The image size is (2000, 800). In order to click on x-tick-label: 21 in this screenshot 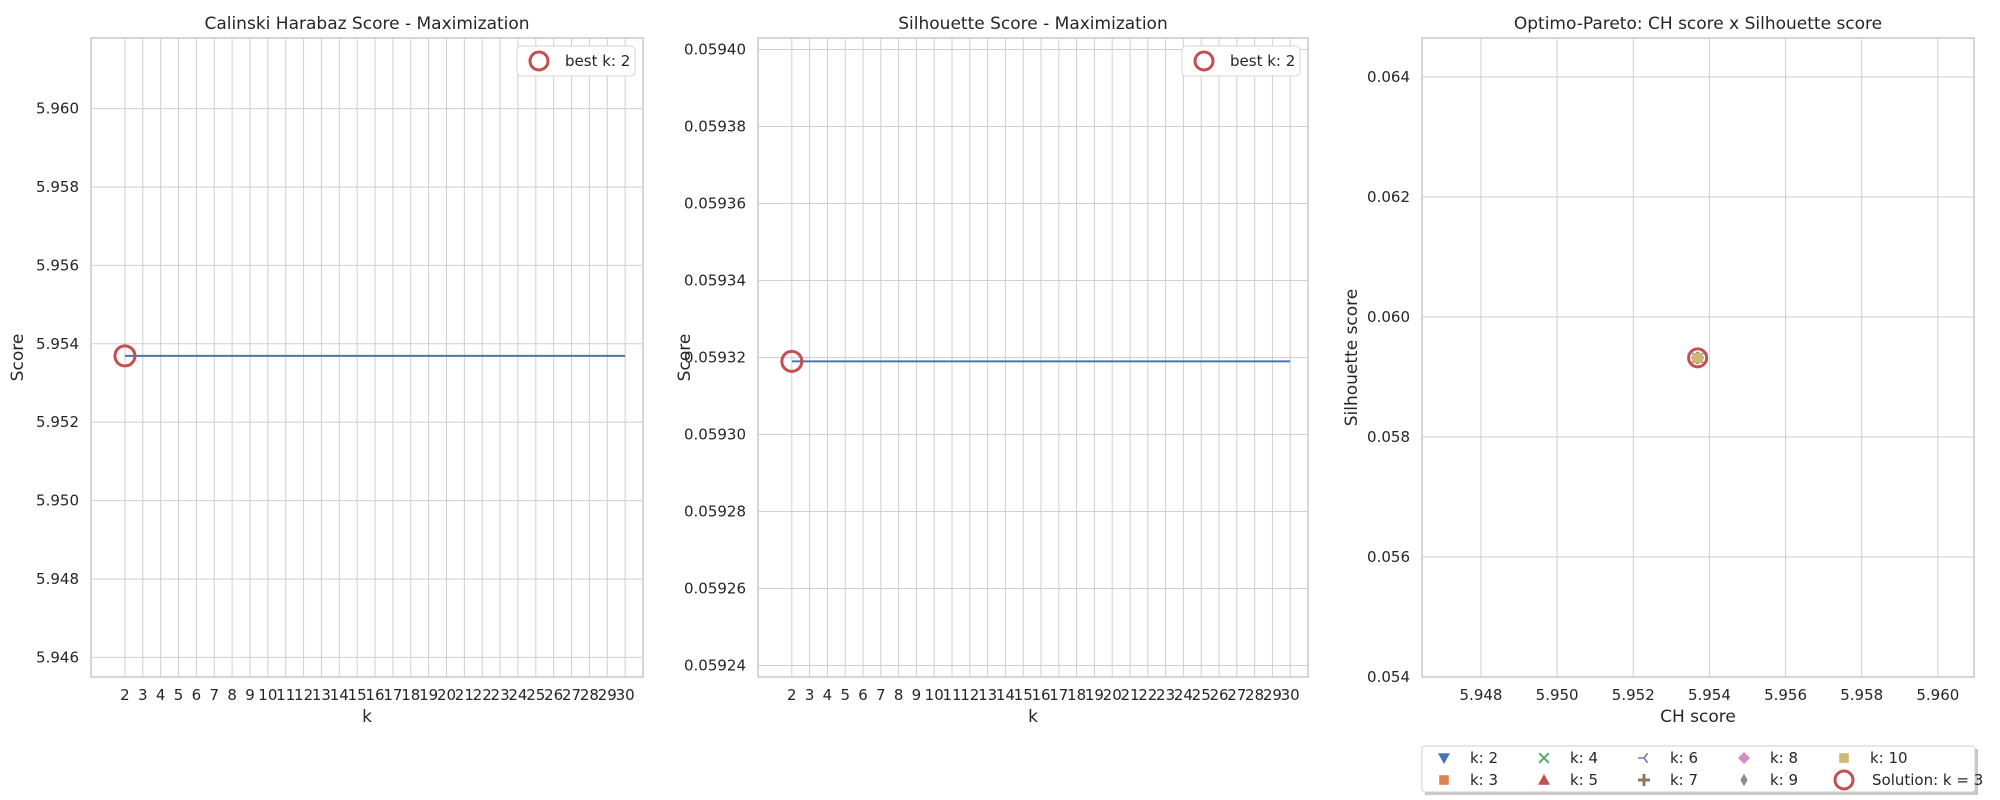, I will do `click(464, 695)`.